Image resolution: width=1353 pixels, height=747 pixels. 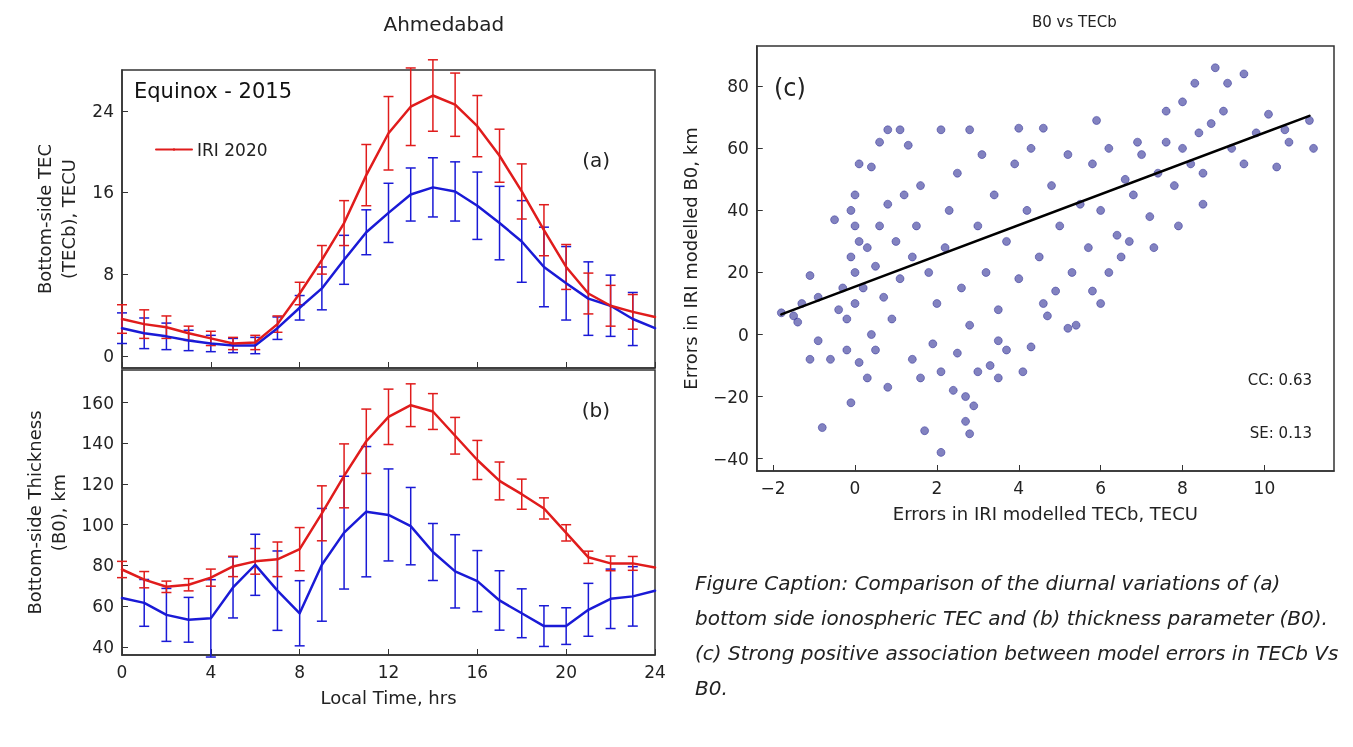 I want to click on annotation: (c), so click(x=790, y=88).